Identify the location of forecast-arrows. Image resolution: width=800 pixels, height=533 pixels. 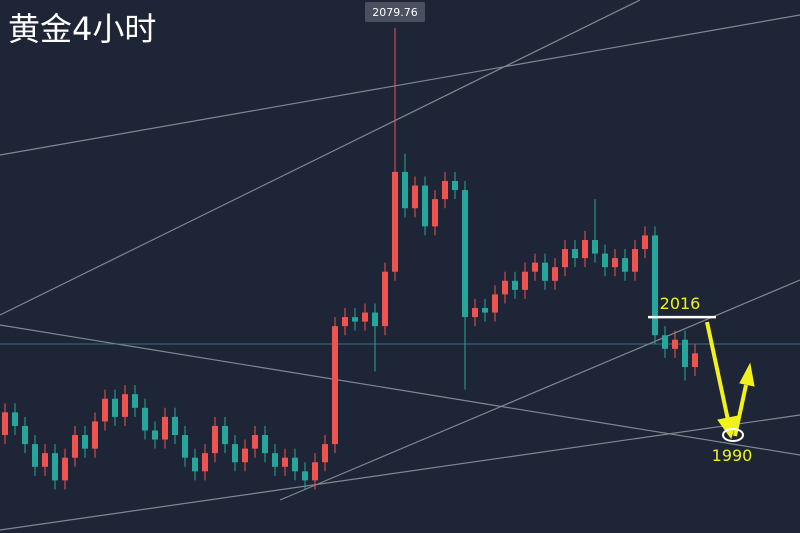
(730, 380).